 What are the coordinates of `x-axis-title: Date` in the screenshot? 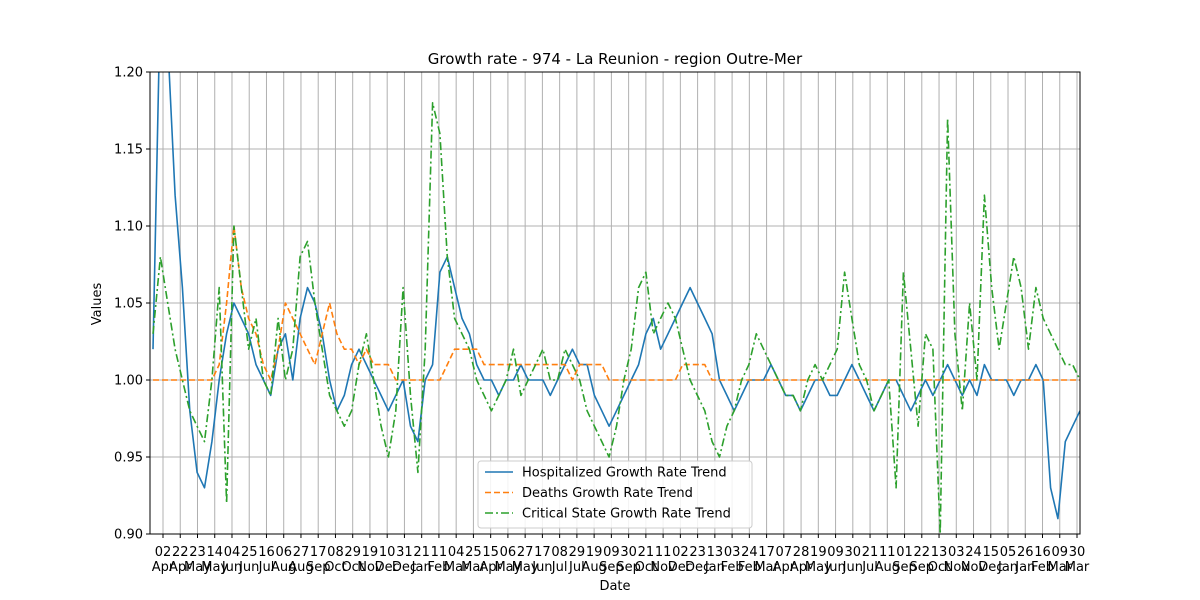 It's located at (614, 586).